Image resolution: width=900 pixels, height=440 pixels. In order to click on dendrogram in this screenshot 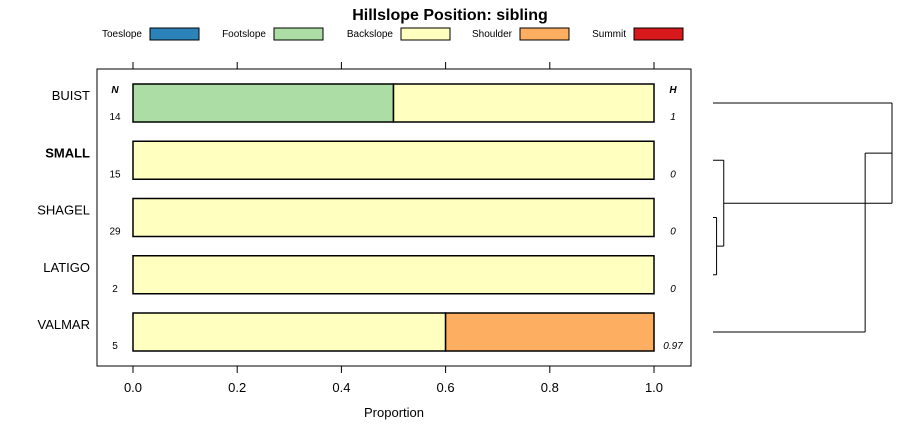, I will do `click(803, 217)`.